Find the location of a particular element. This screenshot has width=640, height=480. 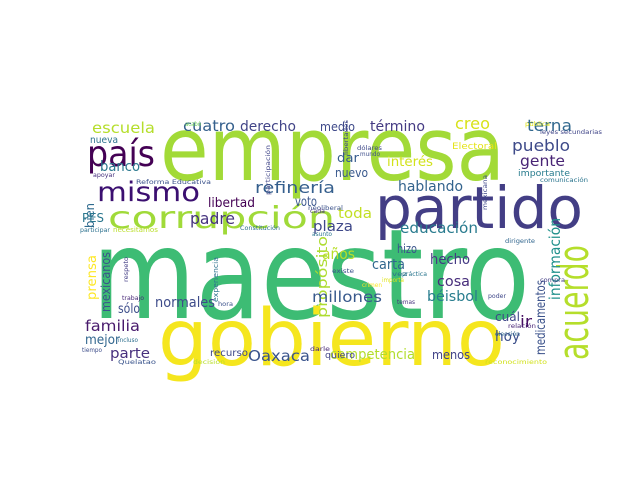

word: quiero is located at coordinates (340, 356).